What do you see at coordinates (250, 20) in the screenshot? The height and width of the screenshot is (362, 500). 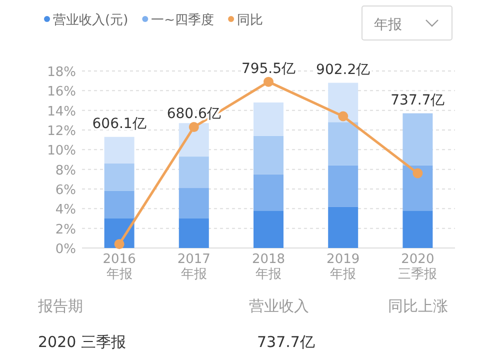 I see `legend-label: 同比` at bounding box center [250, 20].